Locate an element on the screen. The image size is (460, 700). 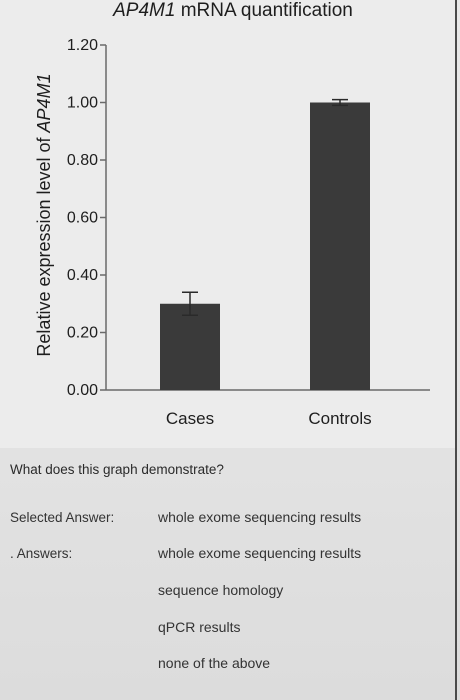
y-axis-title: Relative expression level of AP4M1 is located at coordinates (44, 214).